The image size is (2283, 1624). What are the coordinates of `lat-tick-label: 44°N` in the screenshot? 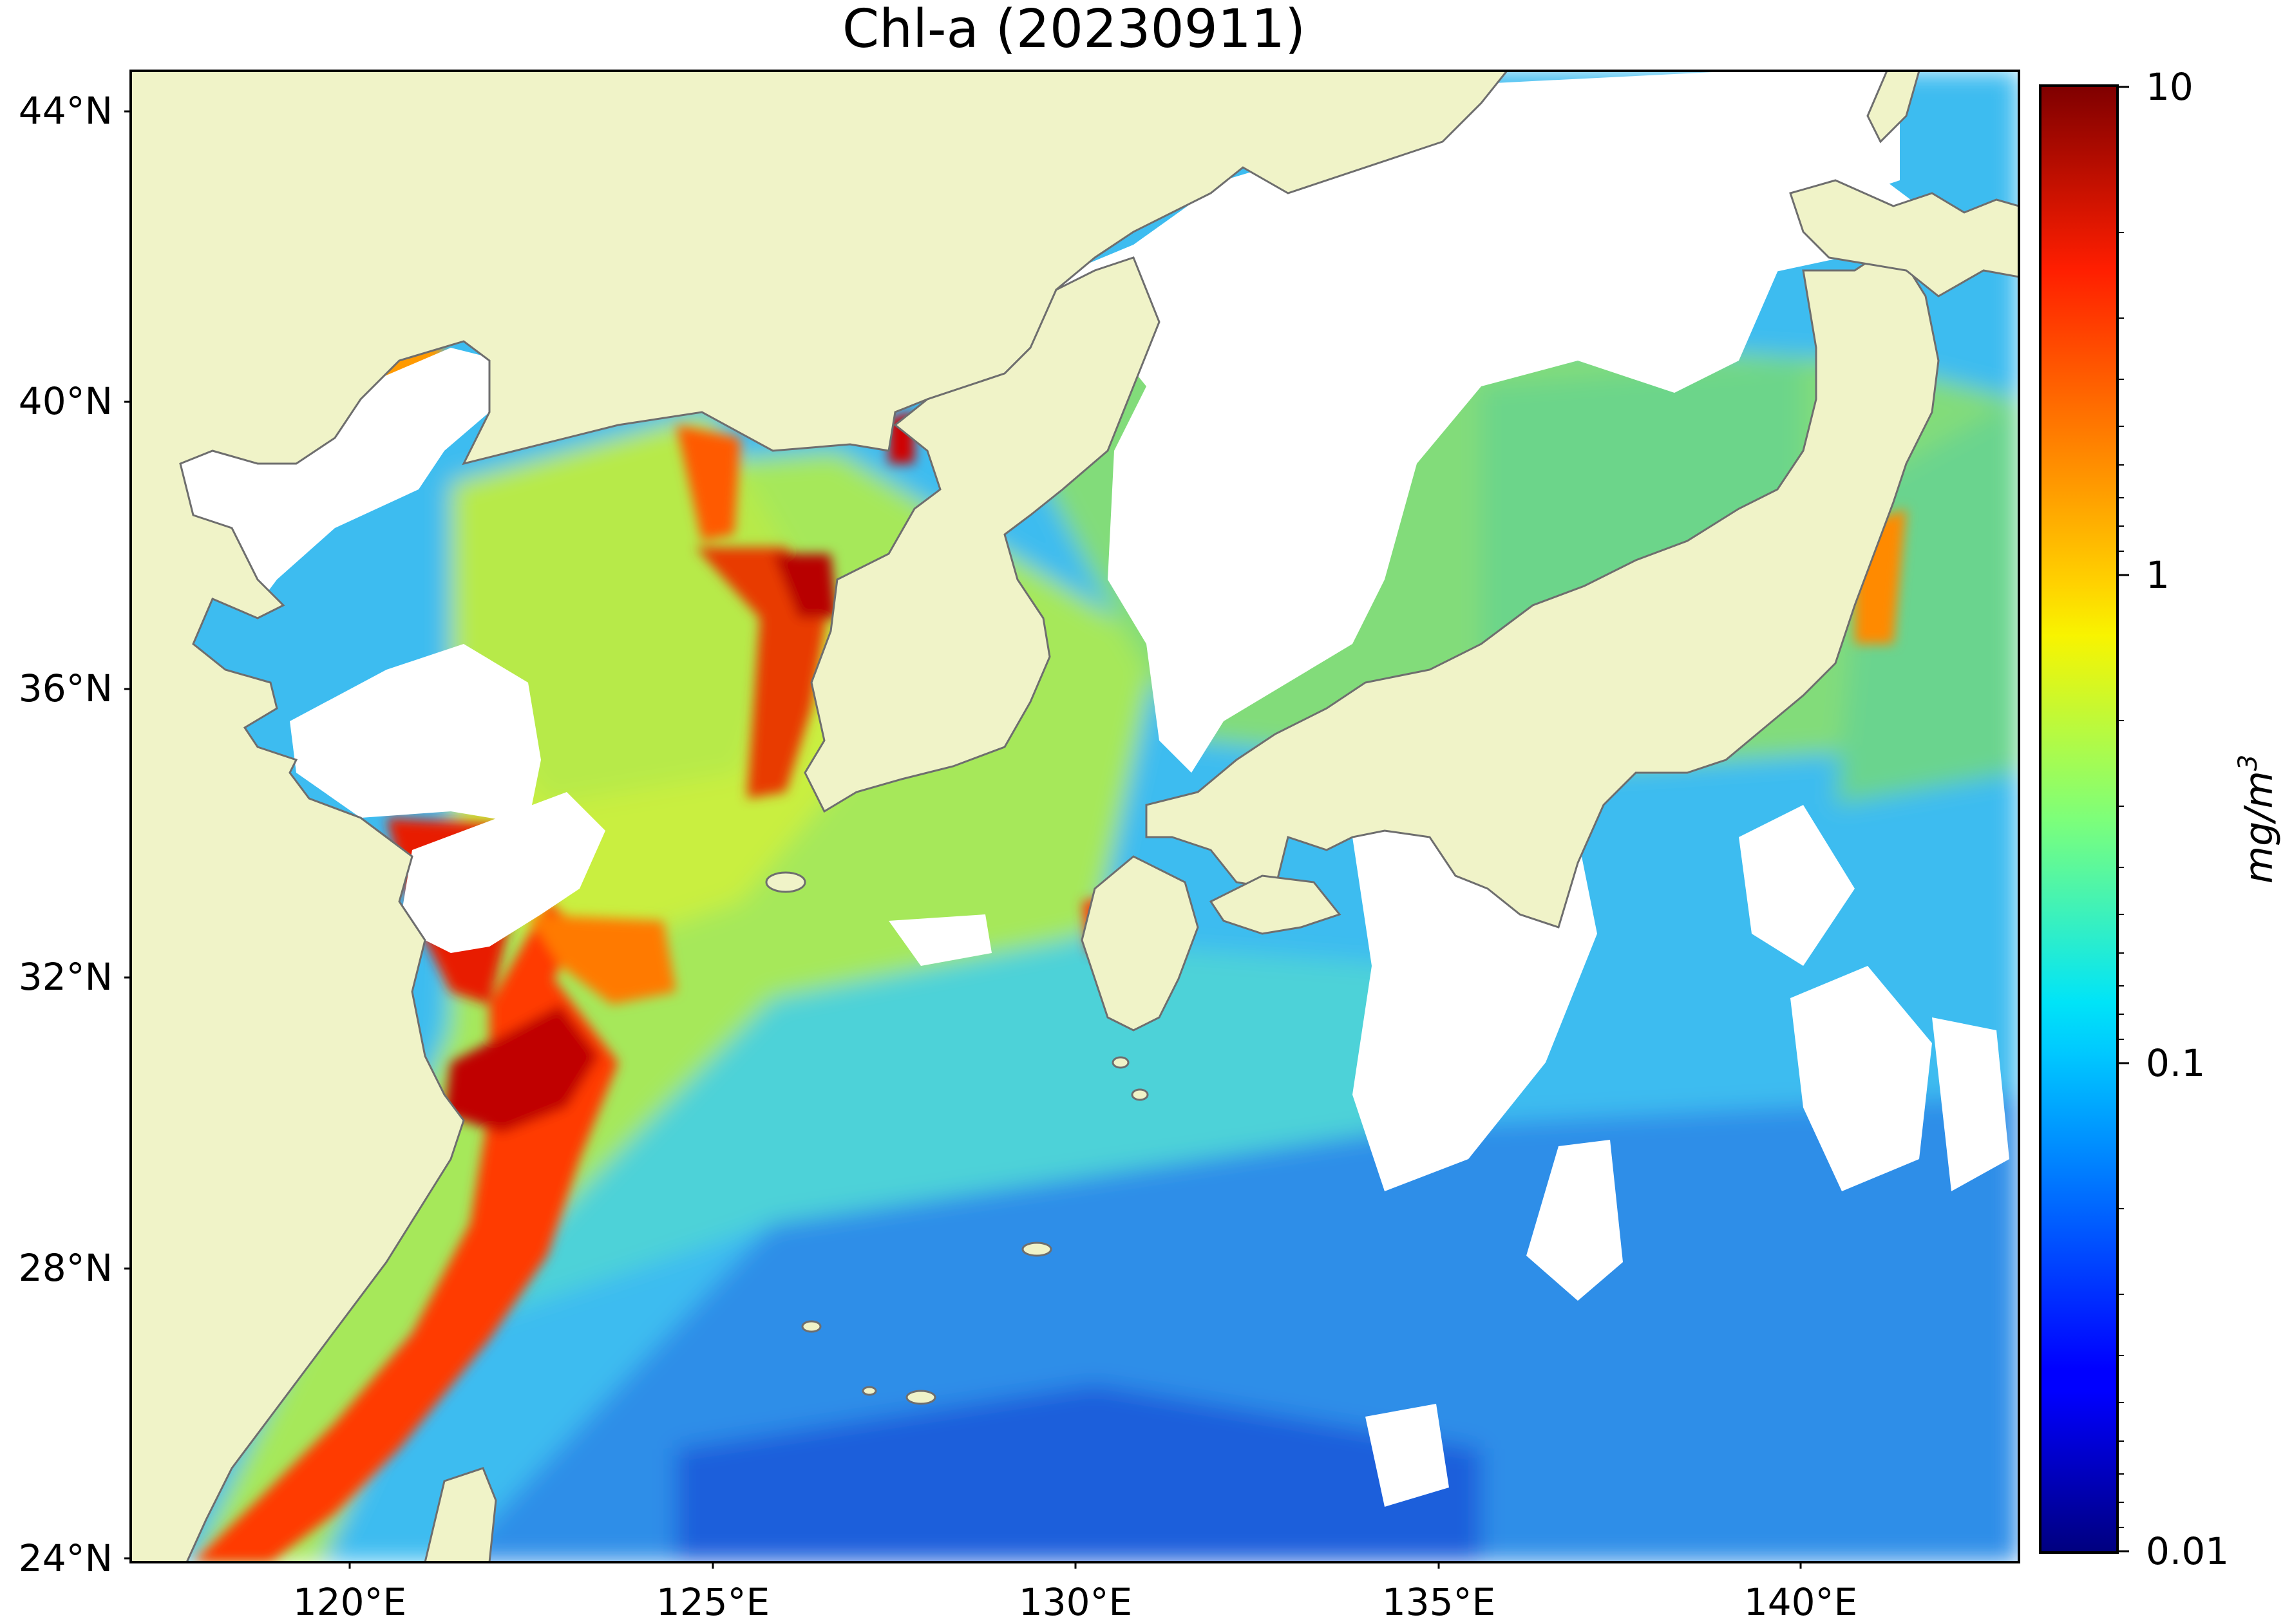 It's located at (66, 111).